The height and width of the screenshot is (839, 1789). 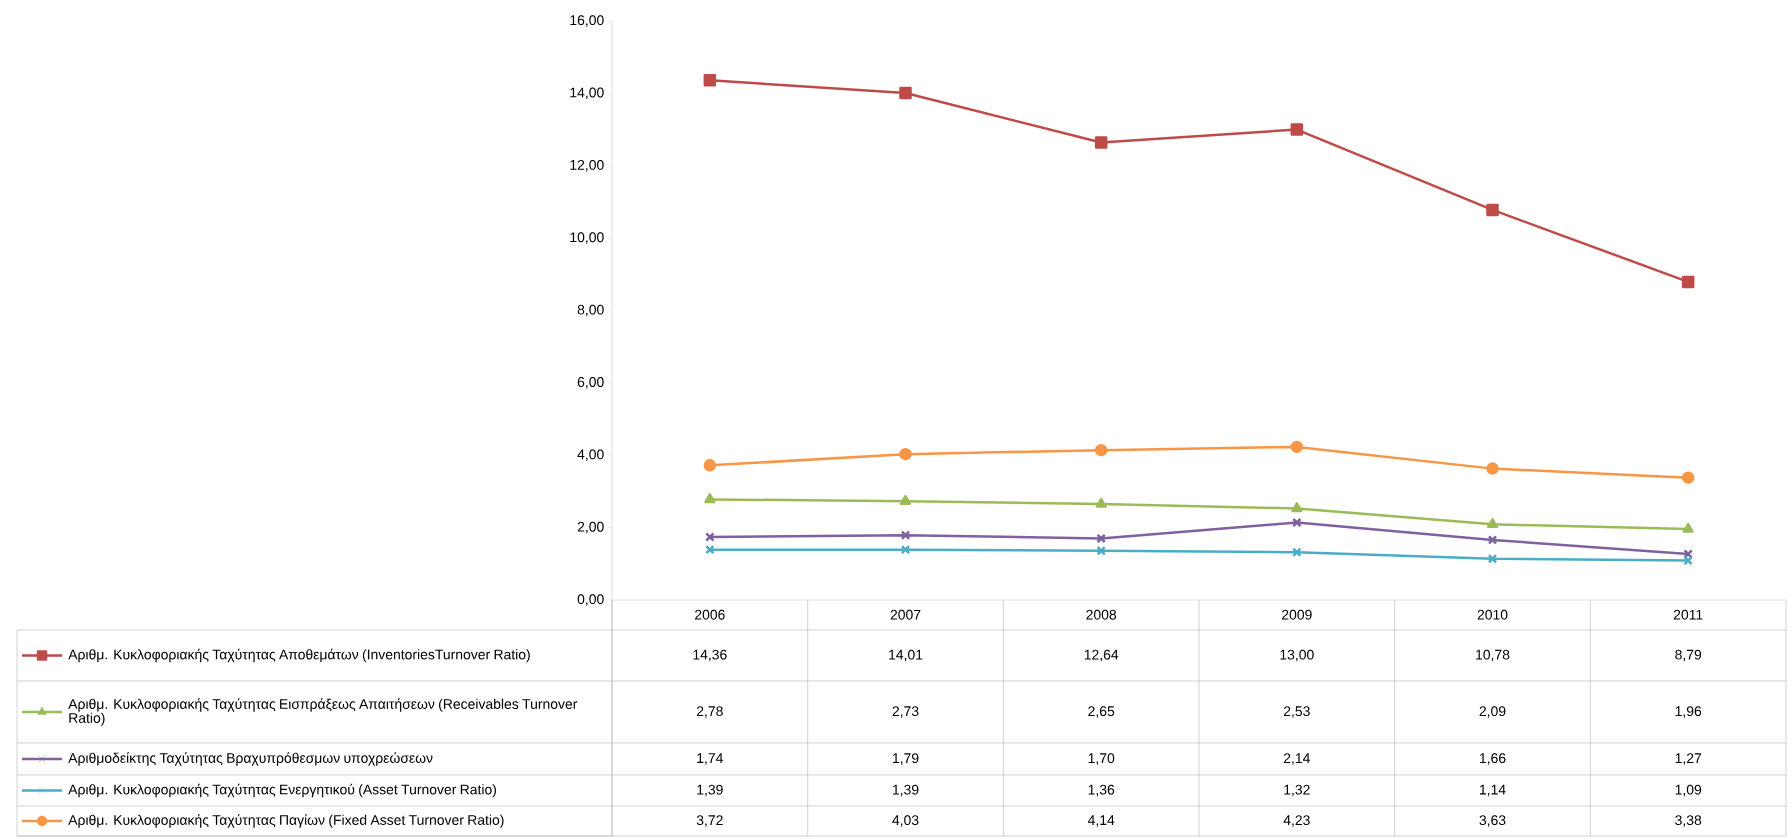 What do you see at coordinates (299, 655) in the screenshot?
I see `legend-label: Αριθμ. Κυκλοφοριακής Ταχύτητας Αποθεμάτων (InventoriesTurnover Ratio)` at bounding box center [299, 655].